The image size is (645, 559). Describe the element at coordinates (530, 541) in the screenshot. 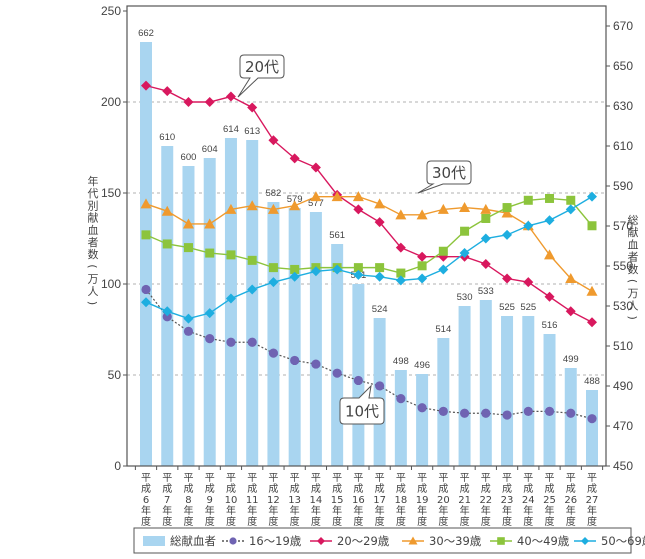

I see `legend-item-40〜49歳: 40〜49歳` at that location.